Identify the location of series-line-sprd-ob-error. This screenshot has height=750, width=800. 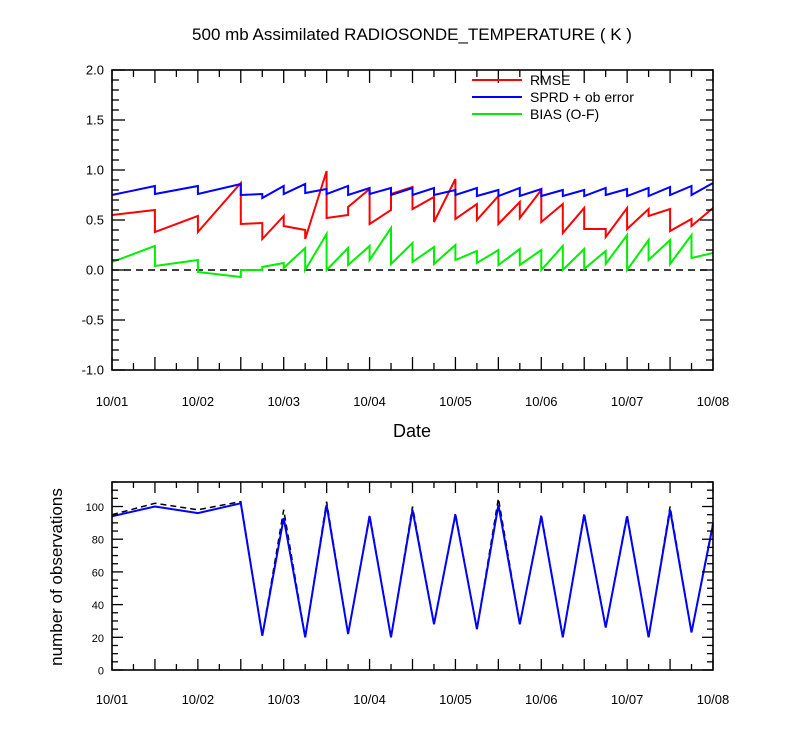
(412, 191).